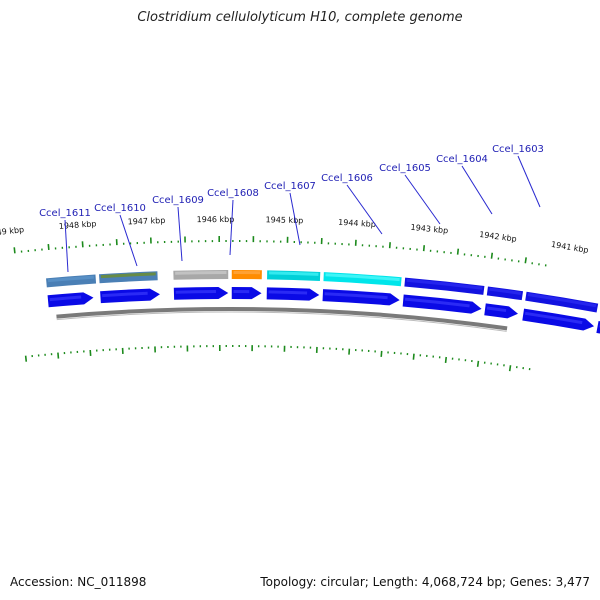  Describe the element at coordinates (77, 225) in the screenshot. I see `kbp-label: 1948 kbp` at that location.